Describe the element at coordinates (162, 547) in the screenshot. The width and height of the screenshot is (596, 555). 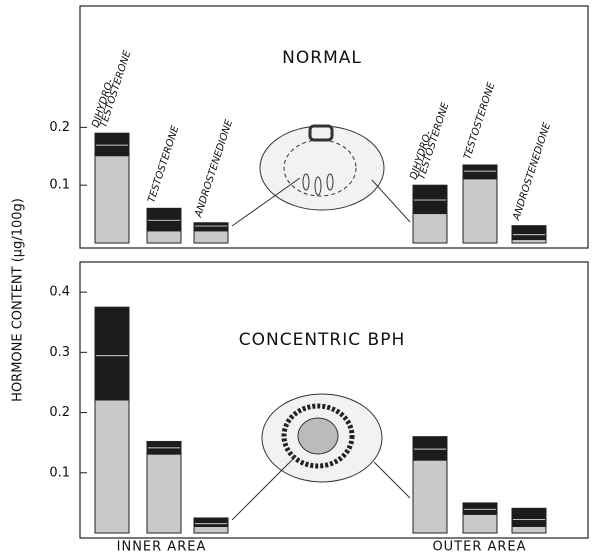
I see `area-label: INNER AREA` at that location.